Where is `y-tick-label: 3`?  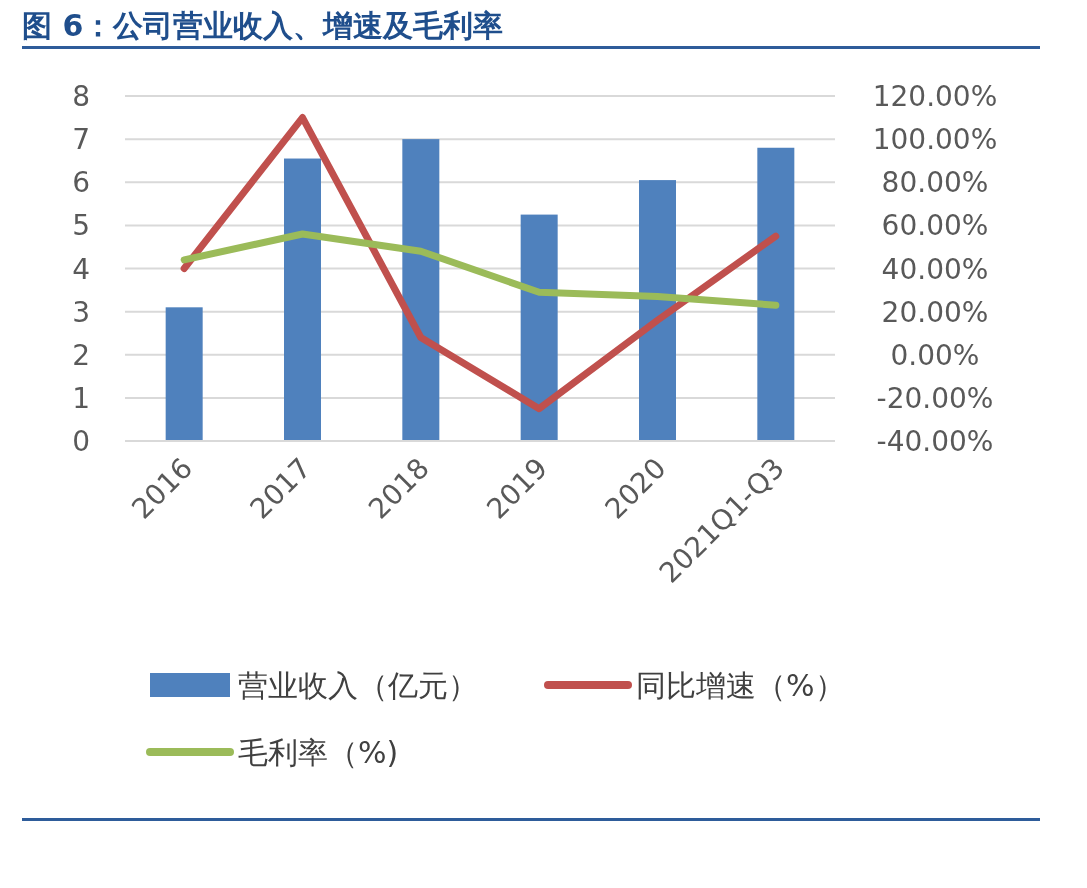
y-tick-label: 3 is located at coordinates (81, 312).